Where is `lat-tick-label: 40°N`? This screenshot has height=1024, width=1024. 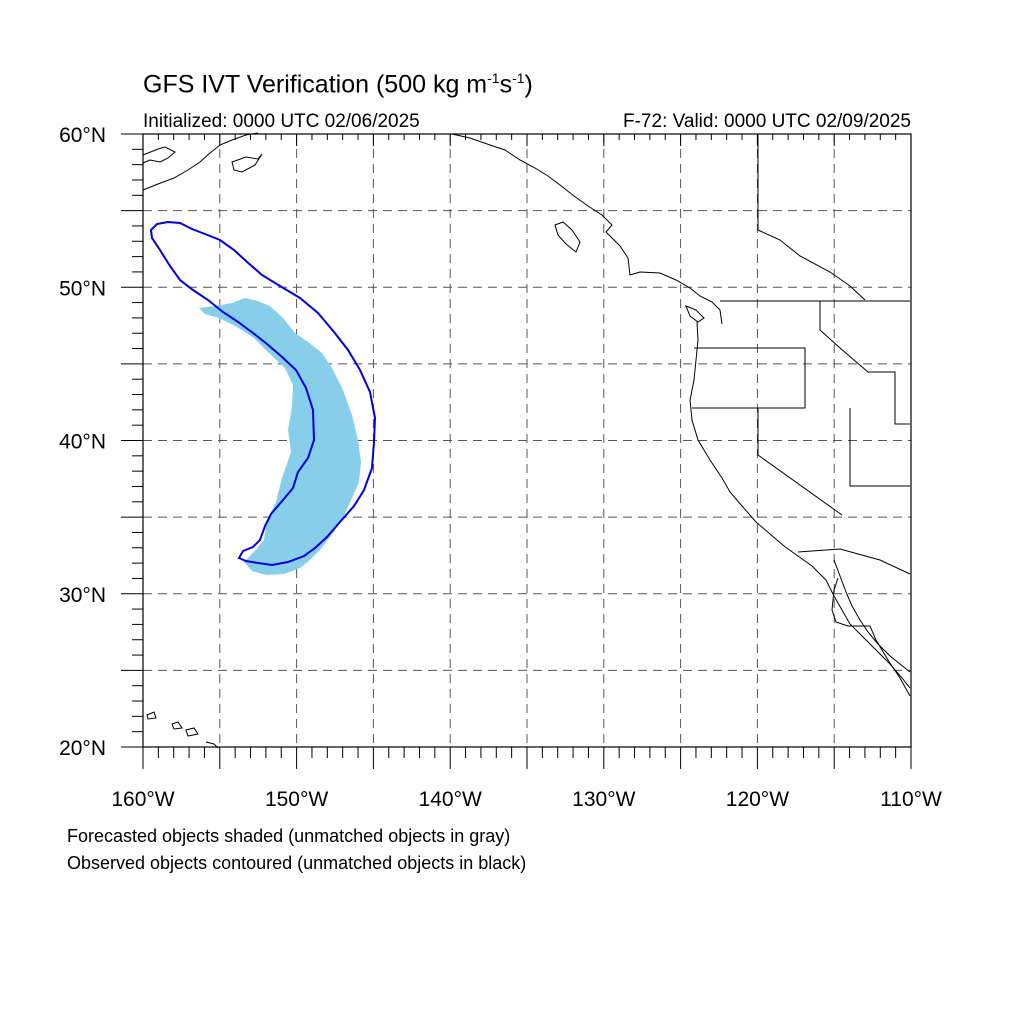 lat-tick-label: 40°N is located at coordinates (82, 442).